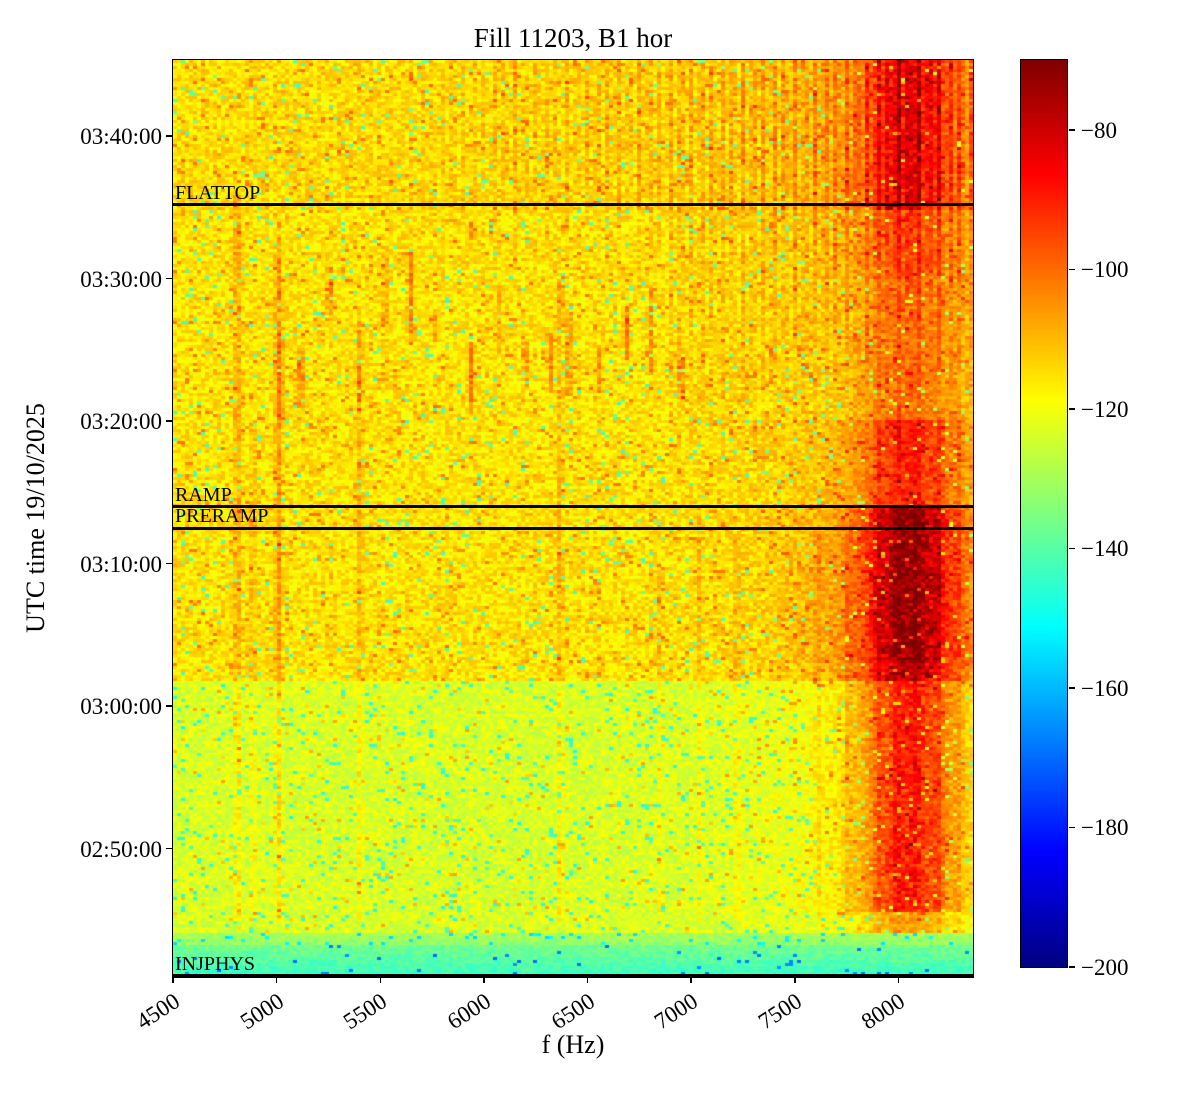 This screenshot has height=1100, width=1200. What do you see at coordinates (573, 976) in the screenshot?
I see `beam-mode-line-injphys` at bounding box center [573, 976].